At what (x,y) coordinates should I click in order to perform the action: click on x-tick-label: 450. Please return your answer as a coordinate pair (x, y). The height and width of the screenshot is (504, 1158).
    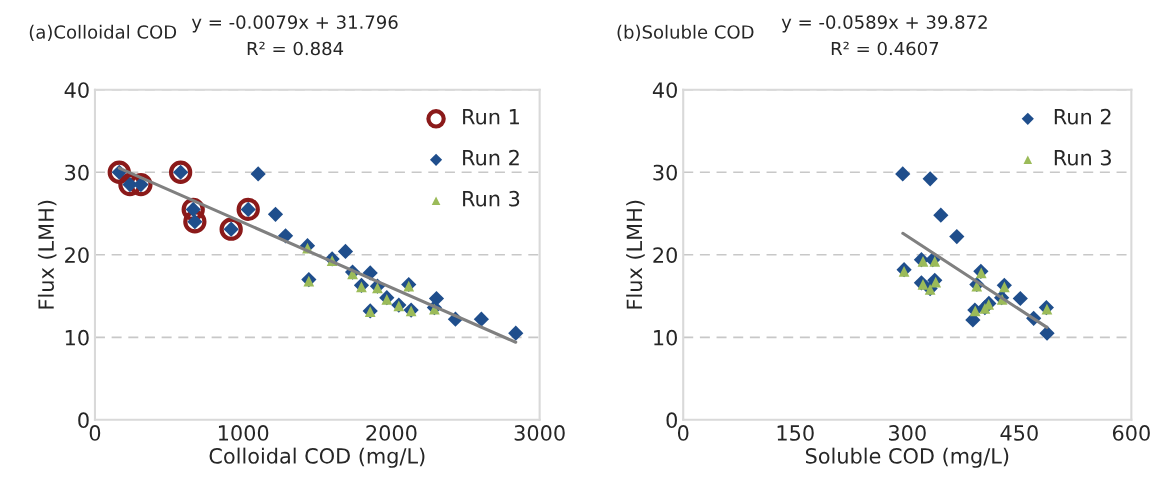
    Looking at the image, I should click on (1019, 433).